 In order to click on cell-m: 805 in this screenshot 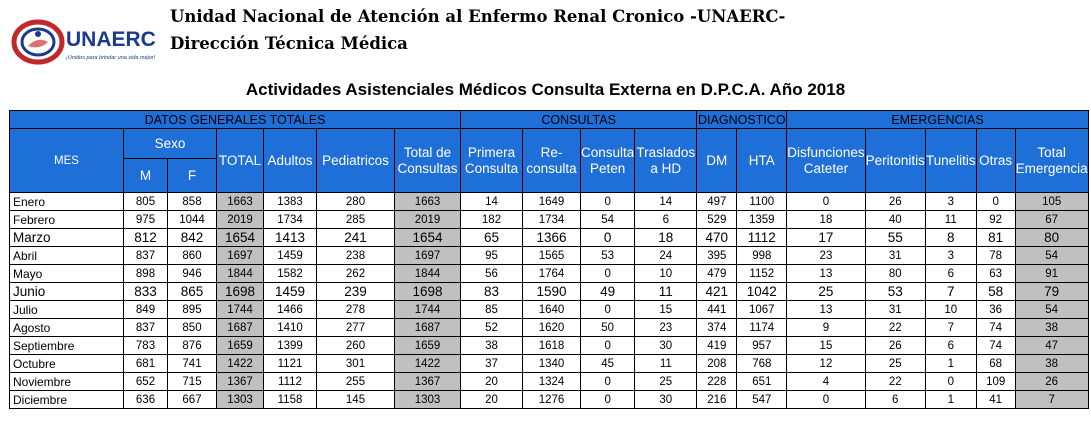, I will do `click(145, 201)`.